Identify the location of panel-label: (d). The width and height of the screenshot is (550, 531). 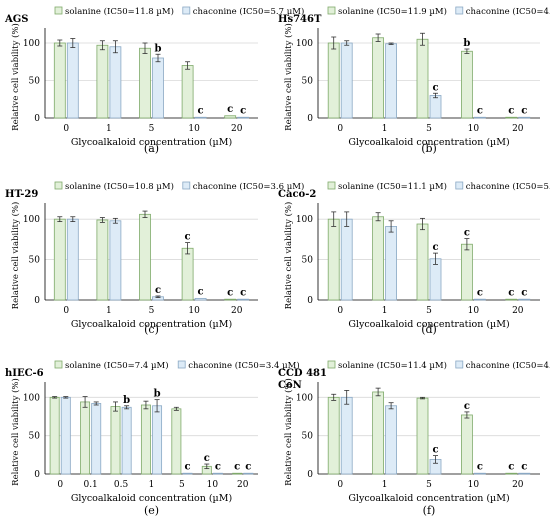
(429, 329).